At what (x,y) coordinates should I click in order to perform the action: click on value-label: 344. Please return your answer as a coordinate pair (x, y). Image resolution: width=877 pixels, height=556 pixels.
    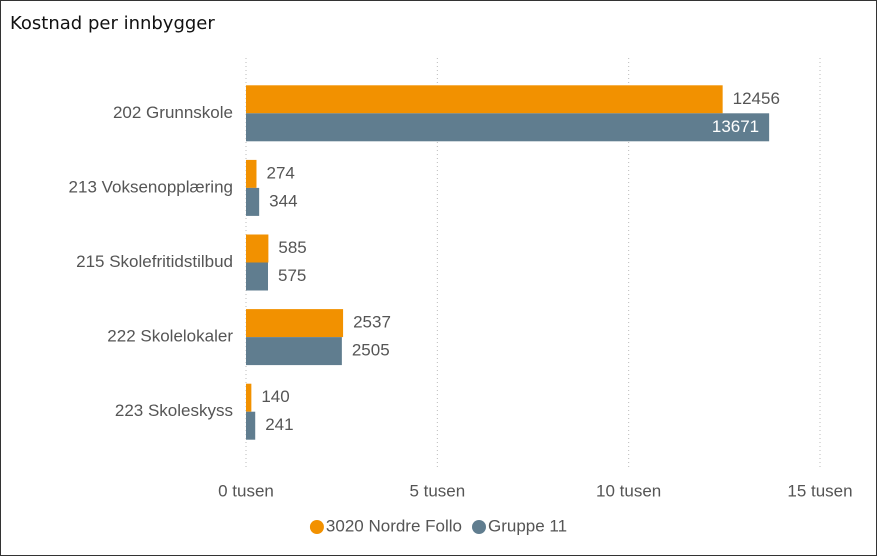
    Looking at the image, I should click on (283, 200).